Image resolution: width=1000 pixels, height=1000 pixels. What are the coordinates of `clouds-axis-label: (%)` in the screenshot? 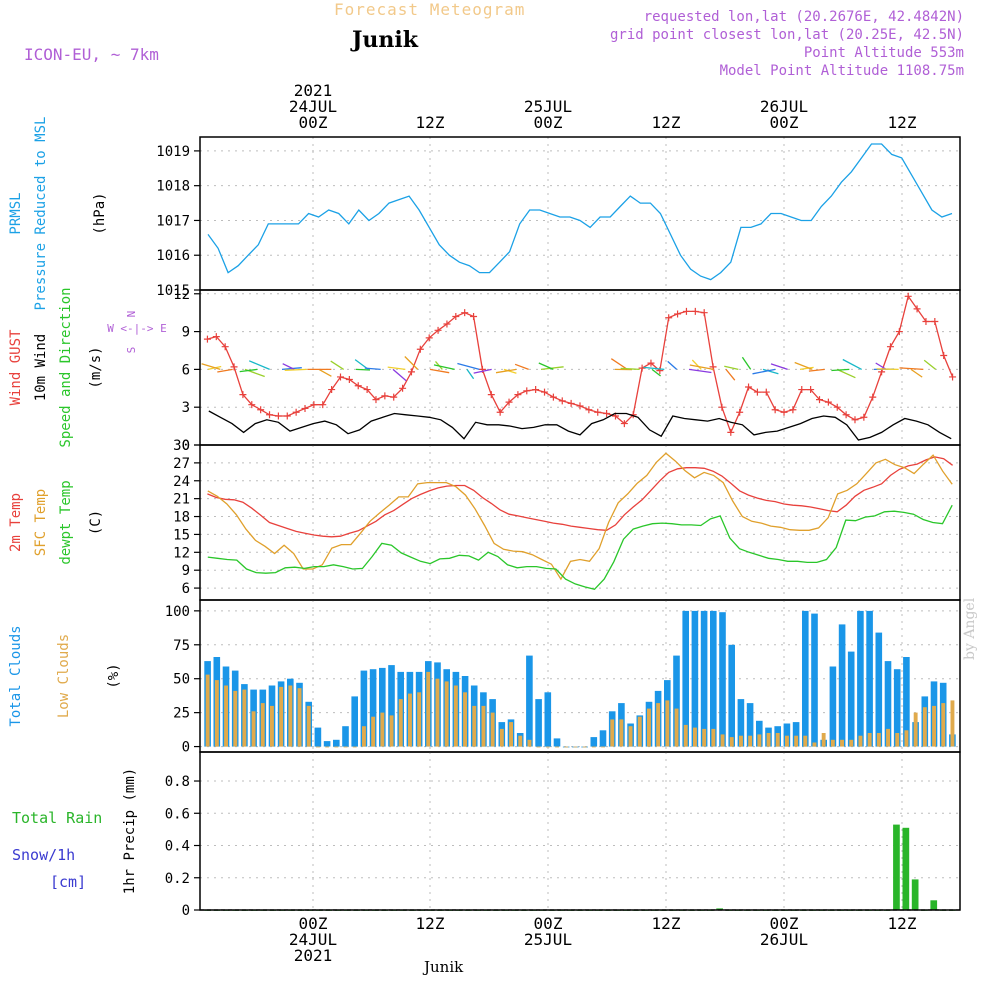 It's located at (114, 675).